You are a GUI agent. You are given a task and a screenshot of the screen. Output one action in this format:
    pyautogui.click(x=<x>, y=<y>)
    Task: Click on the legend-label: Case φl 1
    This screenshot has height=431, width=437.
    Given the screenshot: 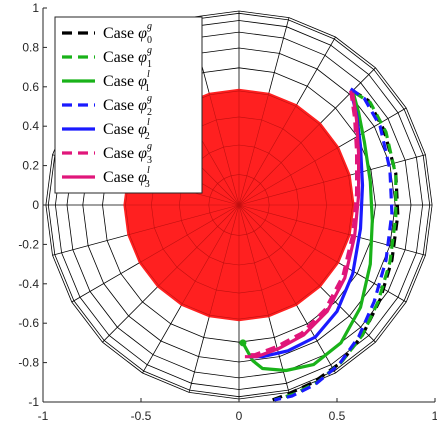 What is the action you would take?
    pyautogui.click(x=126, y=81)
    